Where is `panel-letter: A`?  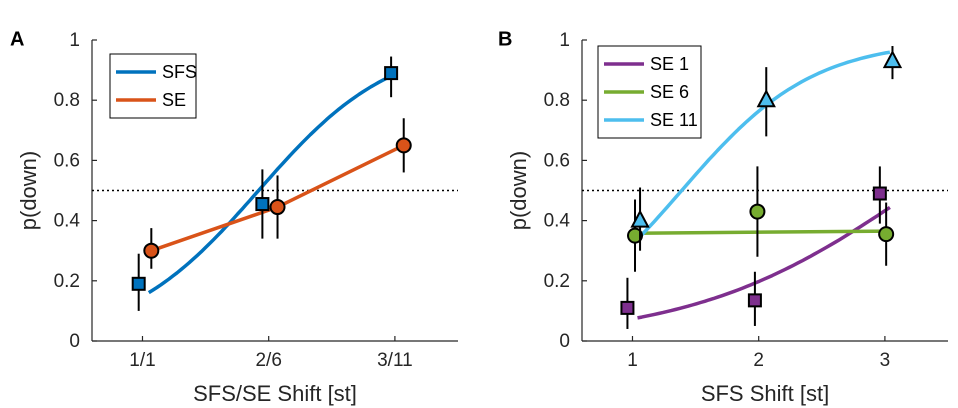
panel-letter: A is located at coordinates (17, 39).